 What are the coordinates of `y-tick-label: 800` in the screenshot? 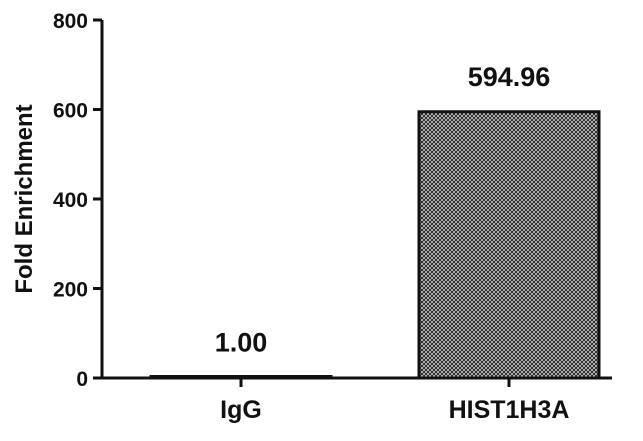 It's located at (70, 21).